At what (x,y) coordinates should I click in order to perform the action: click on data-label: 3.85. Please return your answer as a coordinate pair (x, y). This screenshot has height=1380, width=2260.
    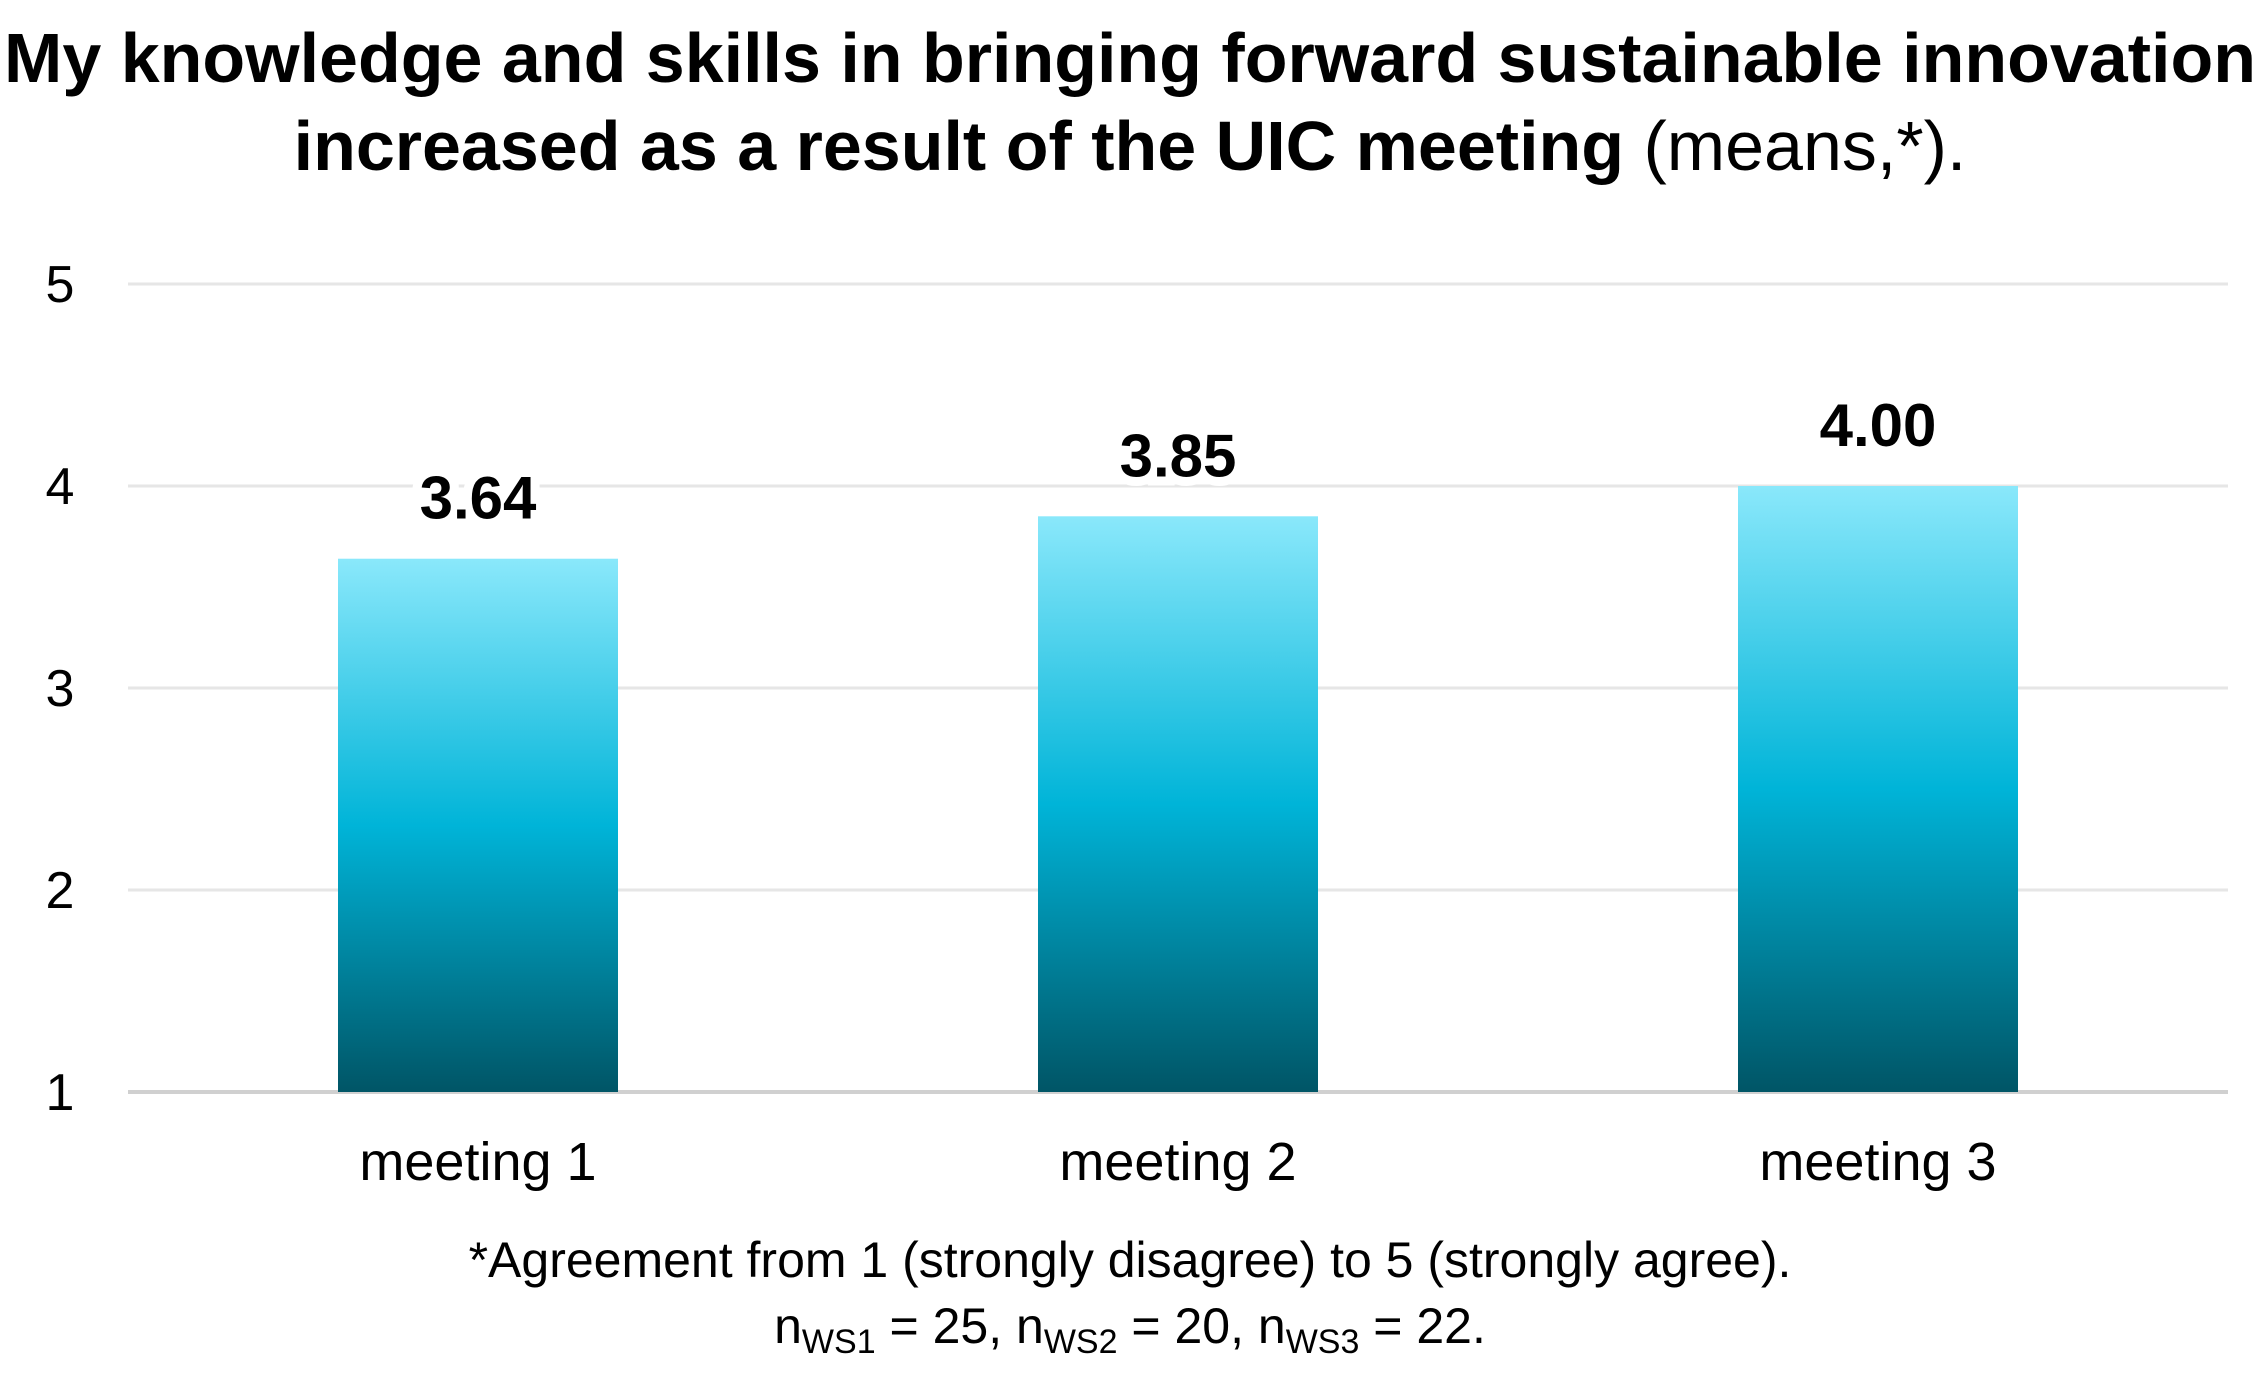
    Looking at the image, I should click on (1178, 455).